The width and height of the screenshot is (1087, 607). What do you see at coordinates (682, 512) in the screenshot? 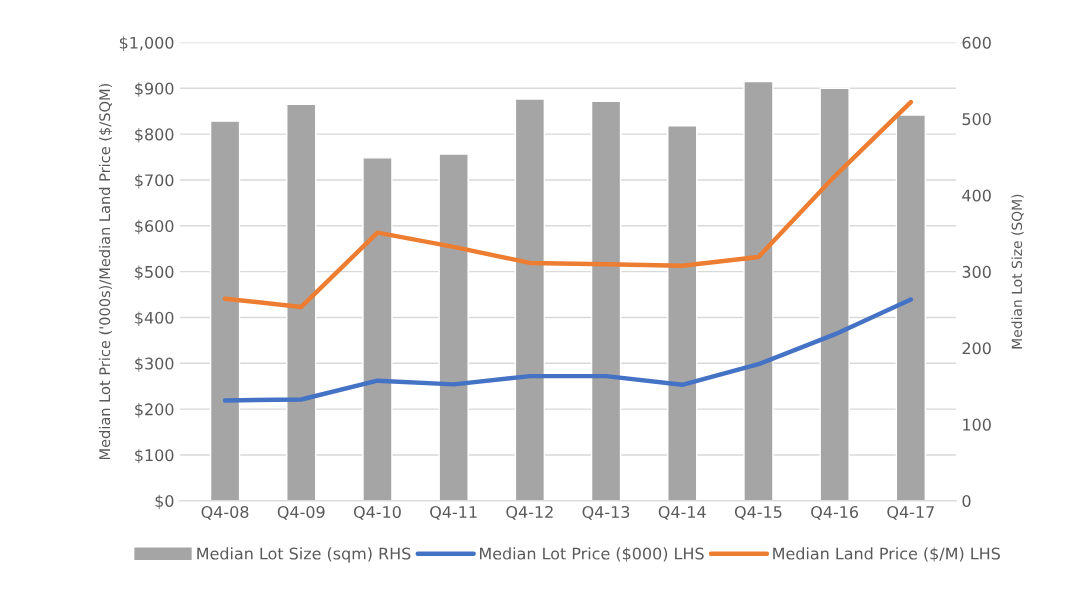
I see `x-tick-label: Q4-14` at bounding box center [682, 512].